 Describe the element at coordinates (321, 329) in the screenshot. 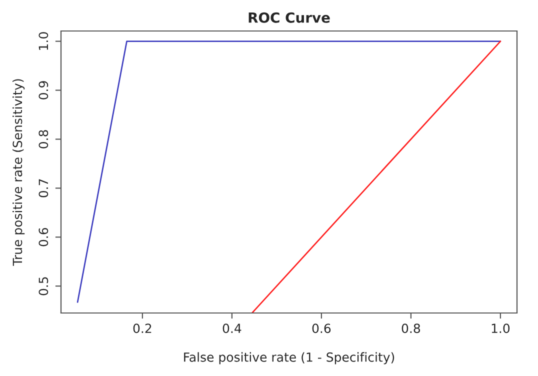

I see `x-tick-label: 0.6` at that location.